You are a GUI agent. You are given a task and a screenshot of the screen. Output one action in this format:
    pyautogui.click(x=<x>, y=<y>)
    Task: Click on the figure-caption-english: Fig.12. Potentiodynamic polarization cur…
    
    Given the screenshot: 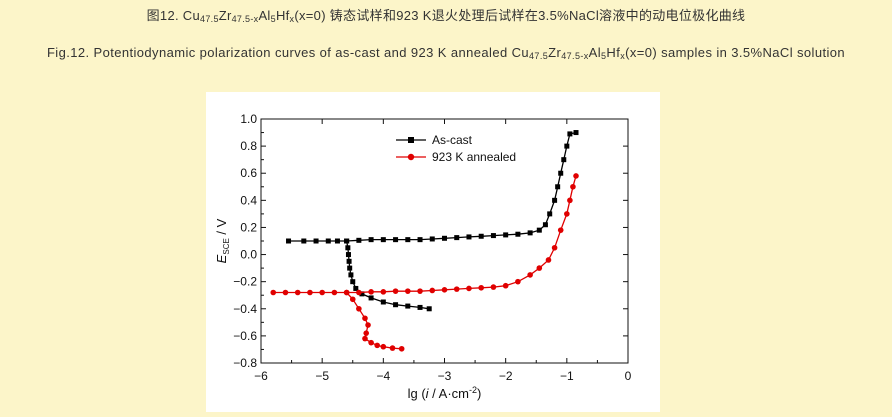 What is the action you would take?
    pyautogui.click(x=446, y=53)
    